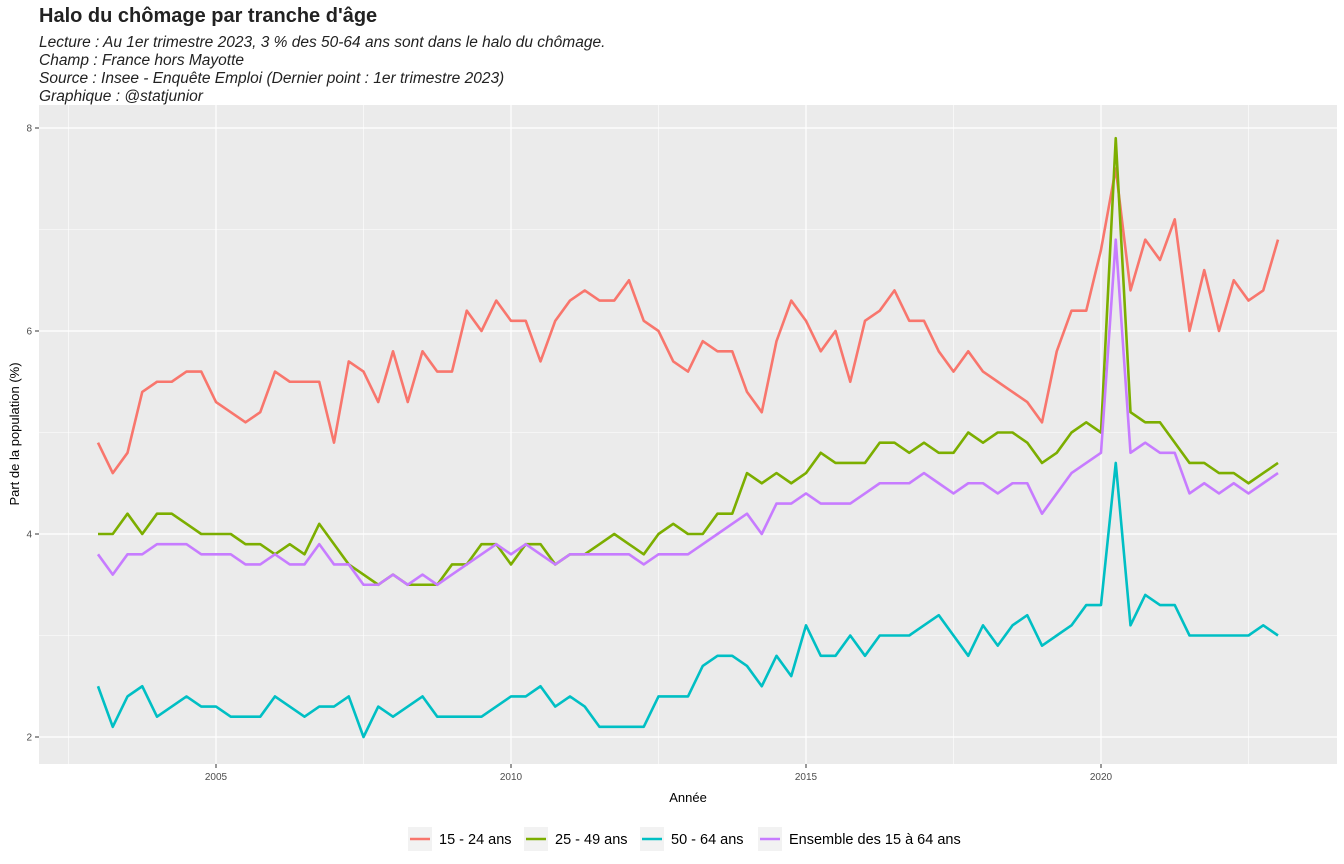  Describe the element at coordinates (688, 797) in the screenshot. I see `x-axis-title: Année` at that location.